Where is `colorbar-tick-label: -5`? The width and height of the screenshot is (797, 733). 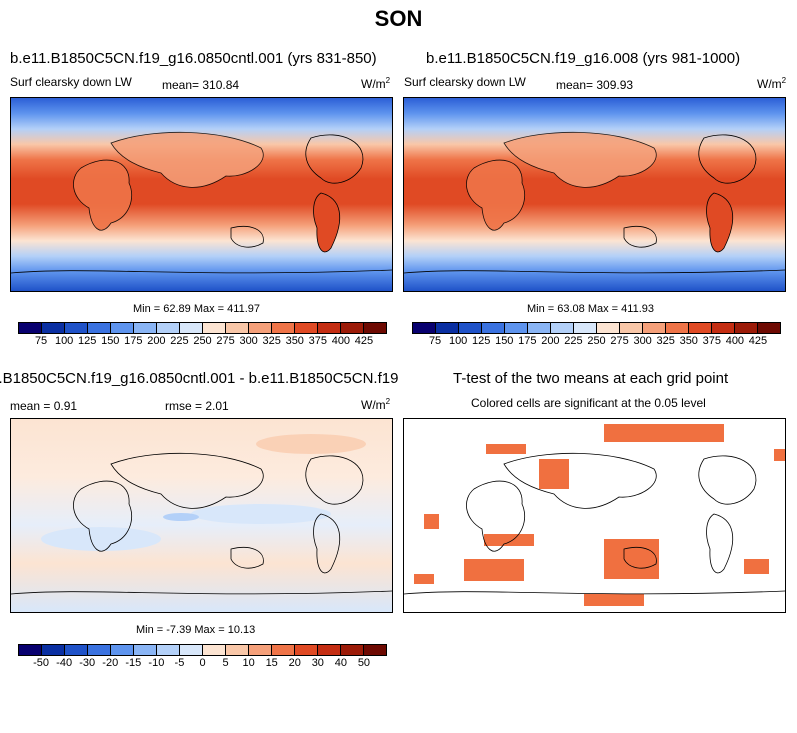 colorbar-tick-label: -5 is located at coordinates (179, 663).